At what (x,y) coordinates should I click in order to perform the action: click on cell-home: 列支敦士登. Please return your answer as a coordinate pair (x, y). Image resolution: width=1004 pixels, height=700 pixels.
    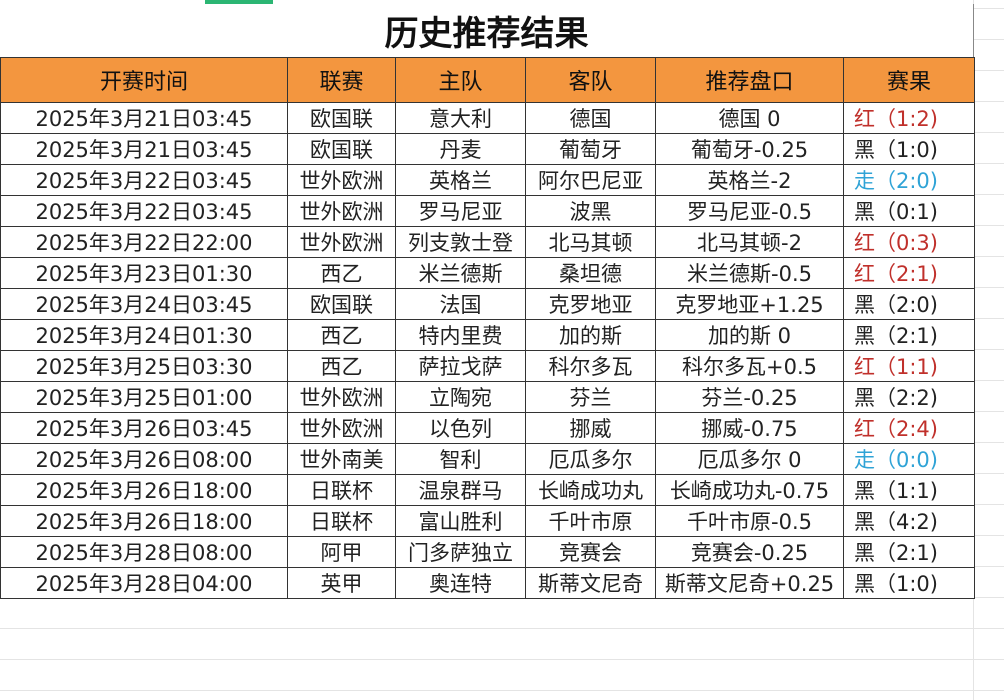
    Looking at the image, I should click on (460, 242).